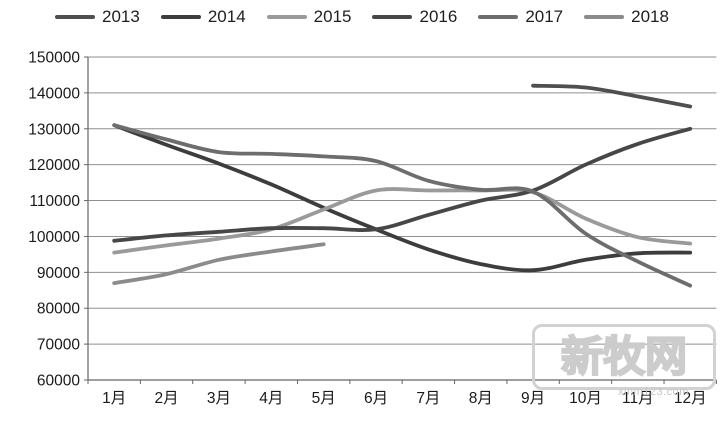  What do you see at coordinates (392, 17) in the screenshot?
I see `legend-swatch-2016` at bounding box center [392, 17].